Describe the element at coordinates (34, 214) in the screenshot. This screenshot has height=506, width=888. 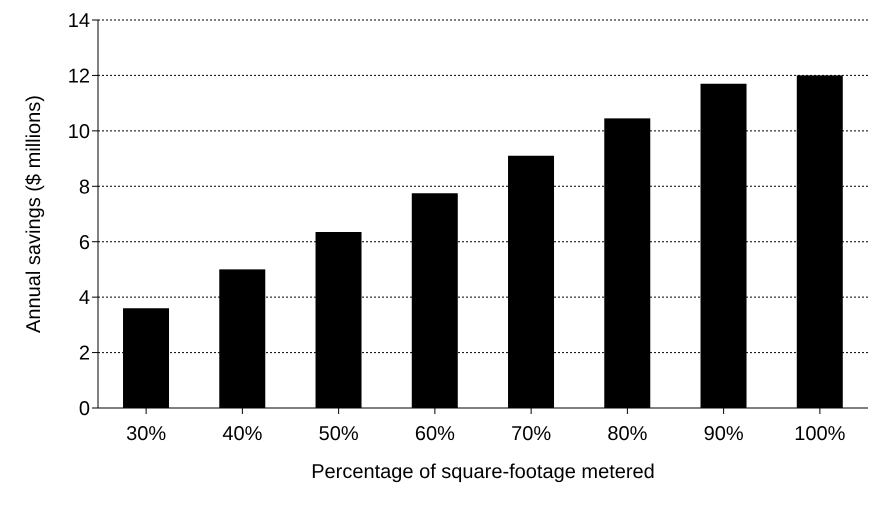
I see `y-axis-title: Annual savings ($ millions)` at that location.